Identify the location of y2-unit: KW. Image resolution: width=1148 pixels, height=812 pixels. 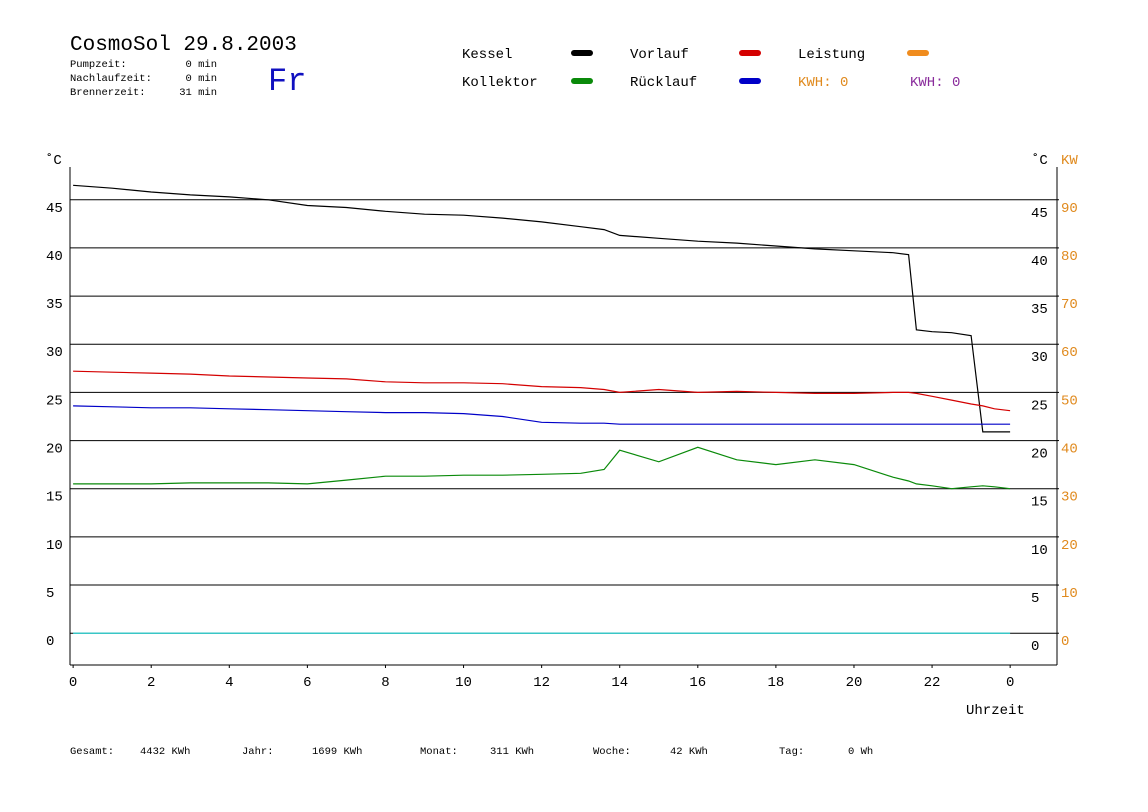
(1069, 161).